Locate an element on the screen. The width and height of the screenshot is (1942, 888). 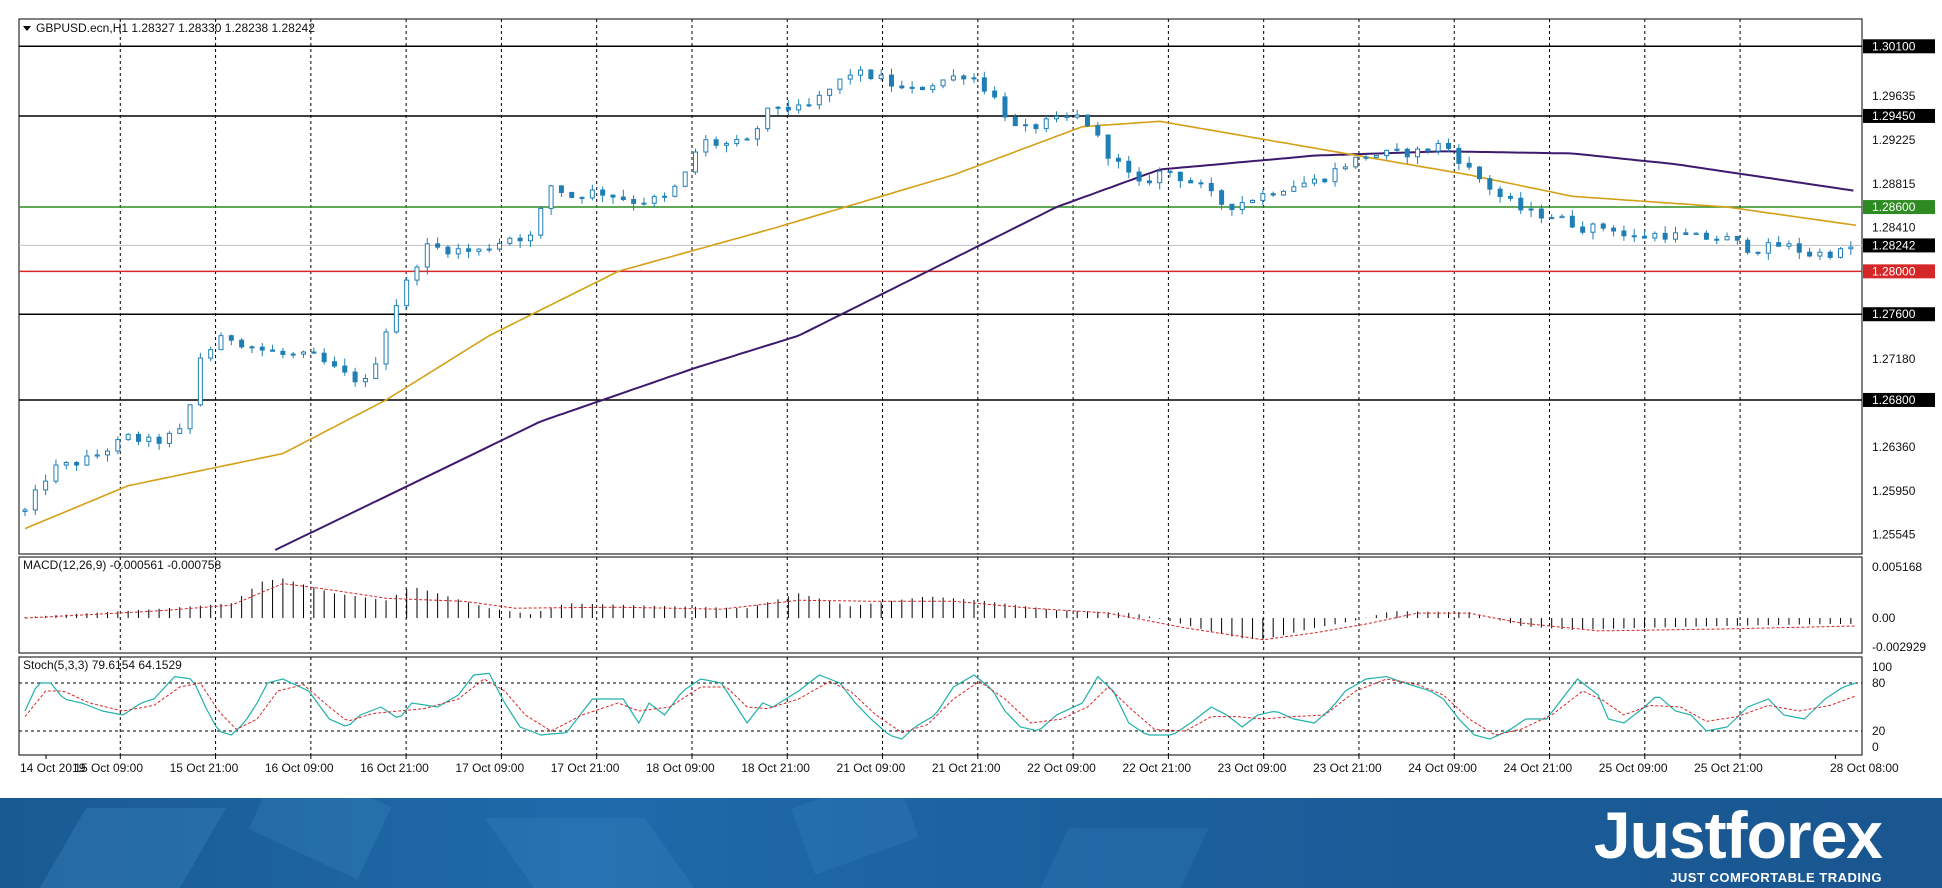
x-tick-label: 23 Oct 09:00 is located at coordinates (1252, 768).